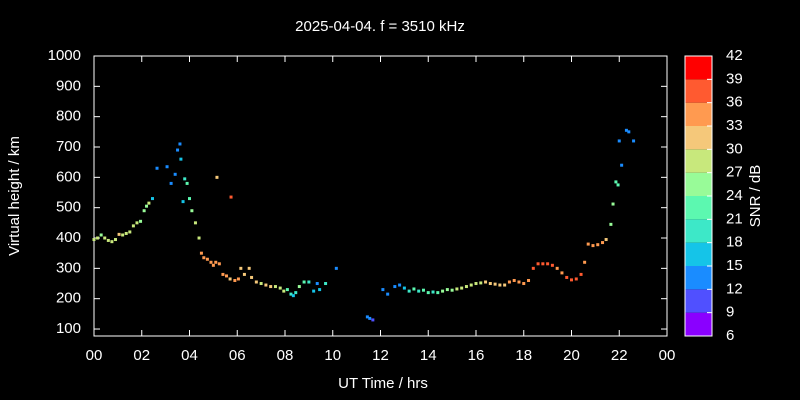  Describe the element at coordinates (734, 218) in the screenshot. I see `colorbar-tick-label: 21` at that location.